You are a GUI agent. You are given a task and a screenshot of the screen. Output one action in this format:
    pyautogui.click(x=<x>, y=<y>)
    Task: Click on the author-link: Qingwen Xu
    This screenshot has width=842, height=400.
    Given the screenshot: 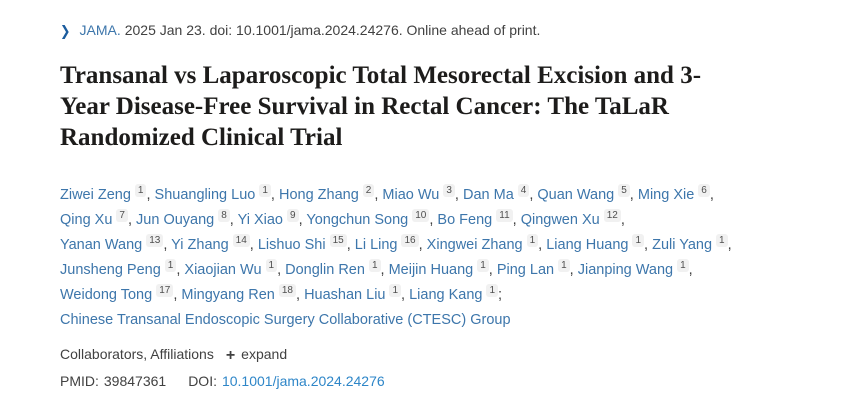 What is the action you would take?
    pyautogui.click(x=560, y=220)
    